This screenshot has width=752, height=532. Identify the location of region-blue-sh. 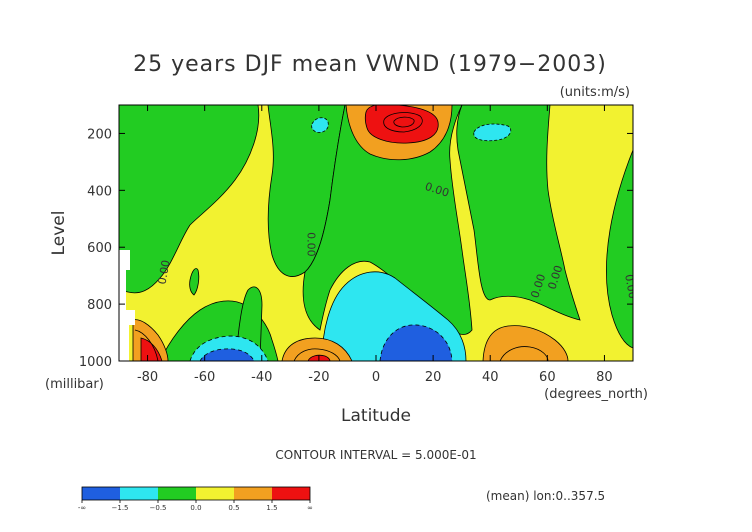
(227, 354).